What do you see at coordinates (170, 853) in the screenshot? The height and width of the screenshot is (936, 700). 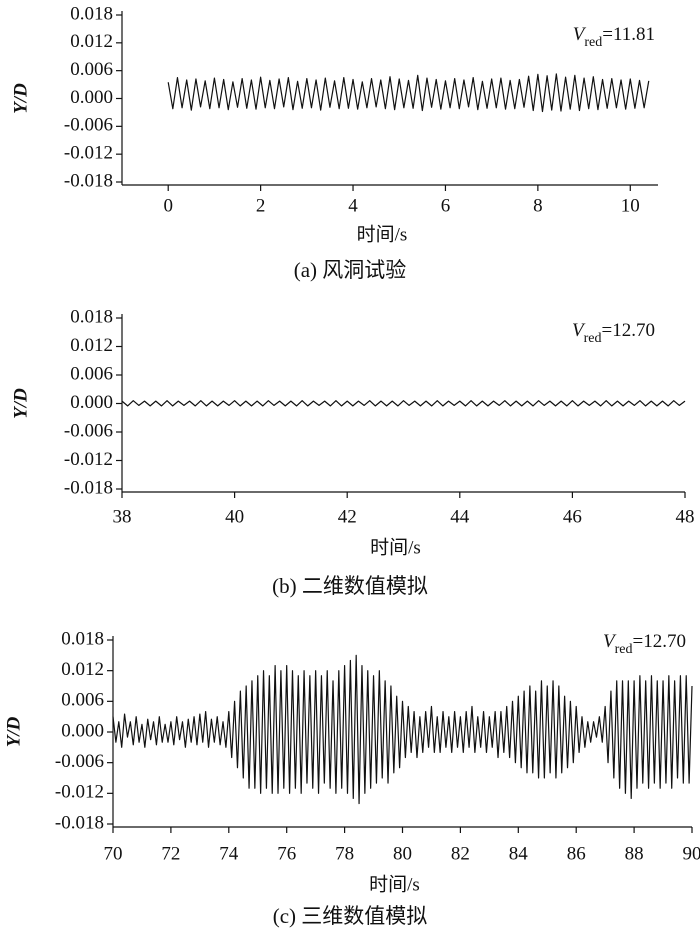 I see `x-tick-label: 72` at bounding box center [170, 853].